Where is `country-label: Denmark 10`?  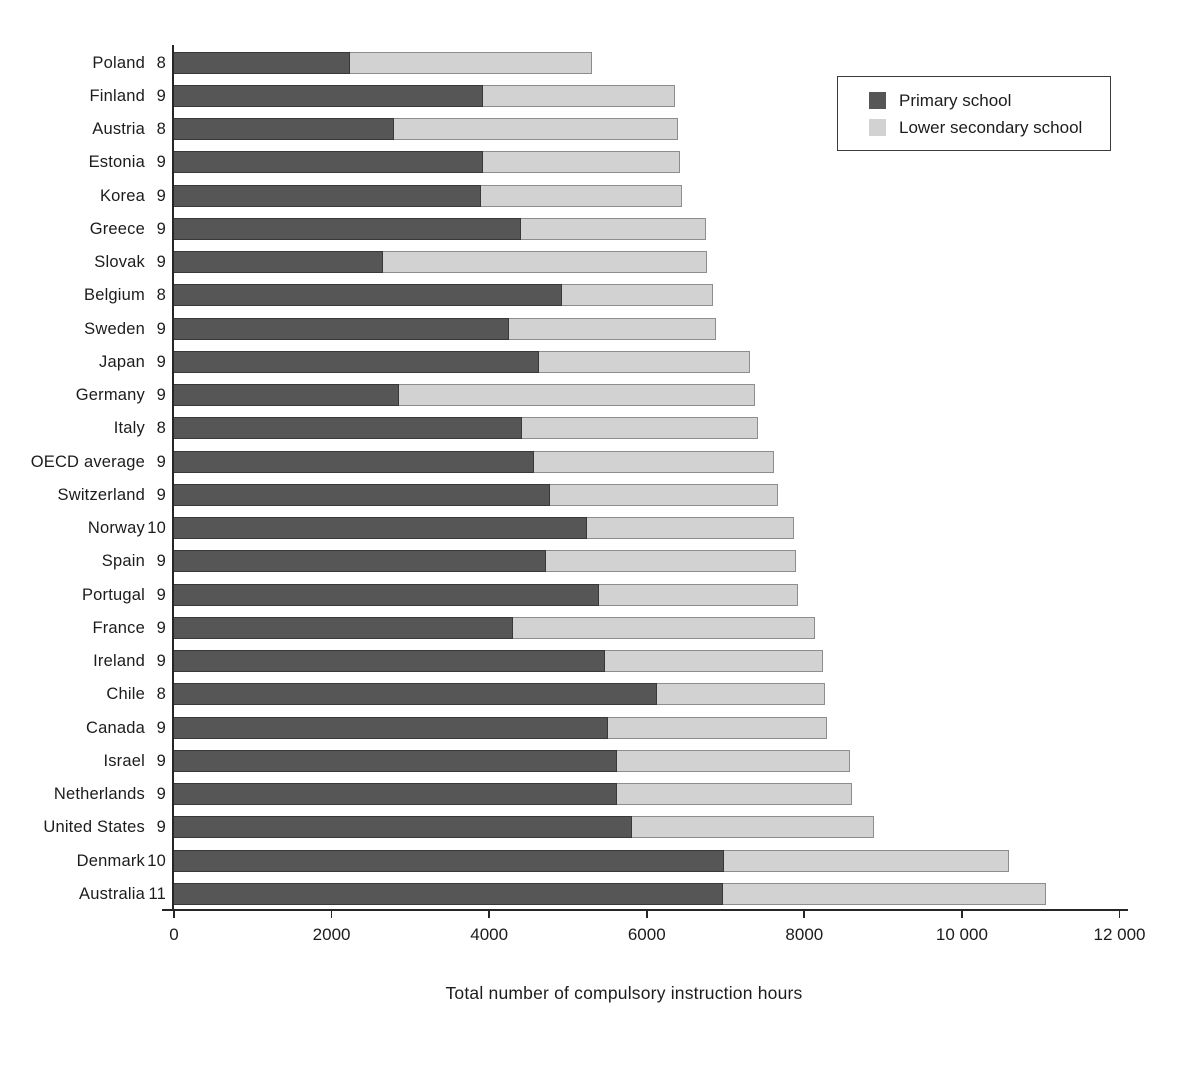
country-label: Denmark 10 is located at coordinates (83, 861).